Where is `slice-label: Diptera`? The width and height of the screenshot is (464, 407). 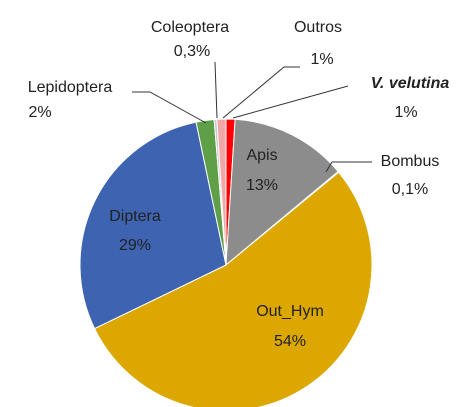
slice-label: Diptera is located at coordinates (135, 216).